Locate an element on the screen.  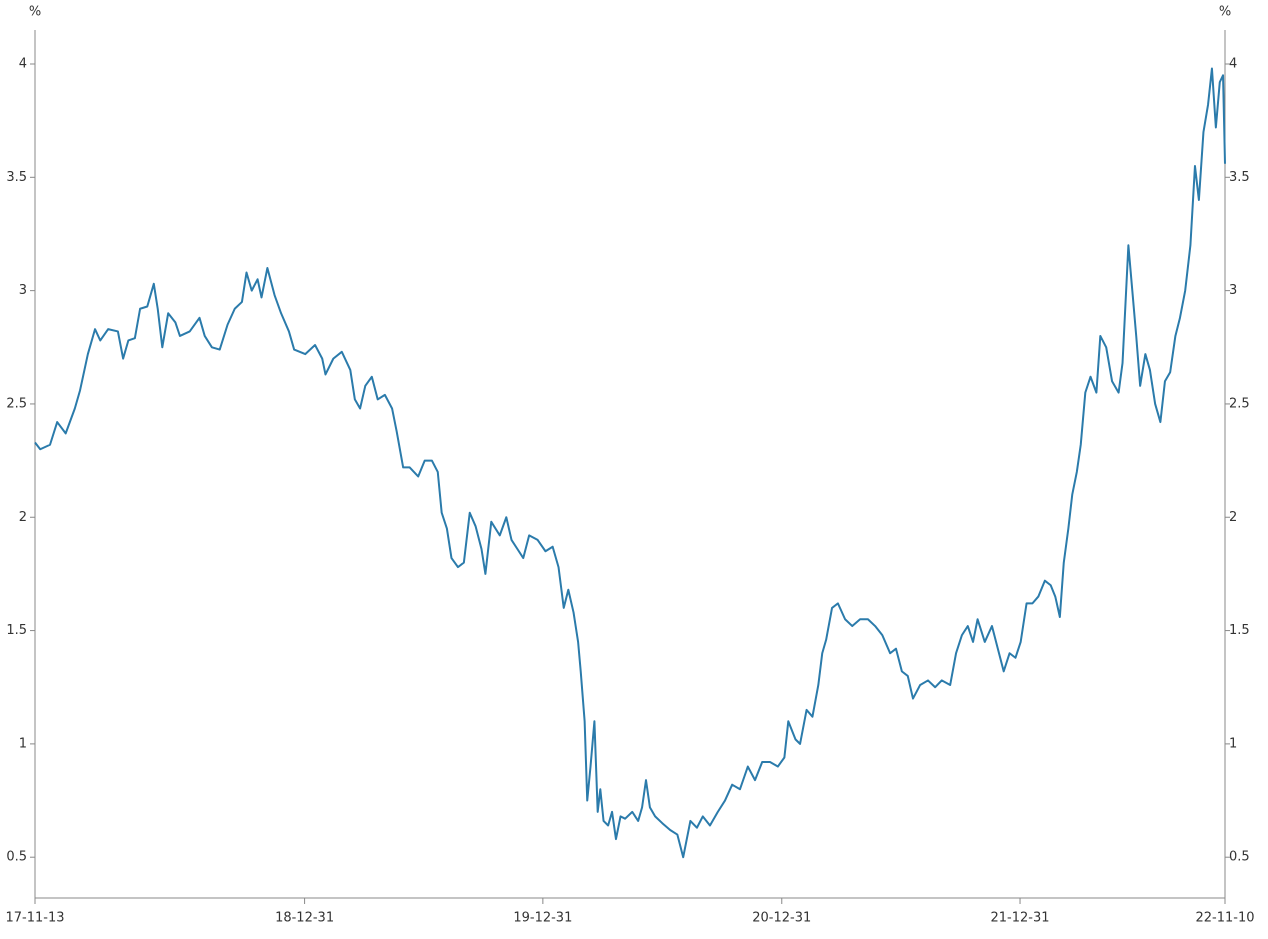
y-tick-label: 2.5 is located at coordinates (16, 403).